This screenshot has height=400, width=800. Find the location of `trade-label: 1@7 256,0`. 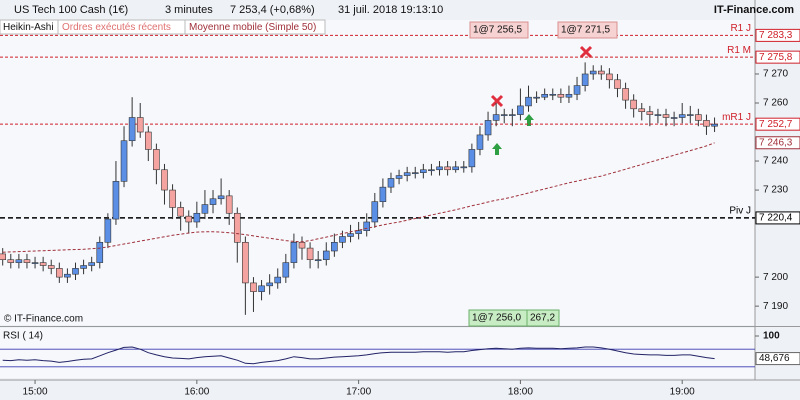

trade-label: 1@7 256,0 is located at coordinates (497, 318).